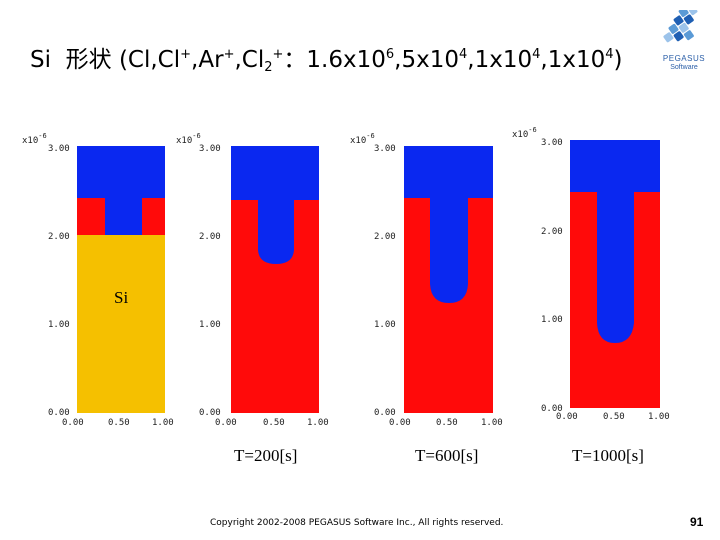 The image size is (720, 540). Describe the element at coordinates (400, 423) in the screenshot. I see `panel-3-x-tick: 0.00` at that location.